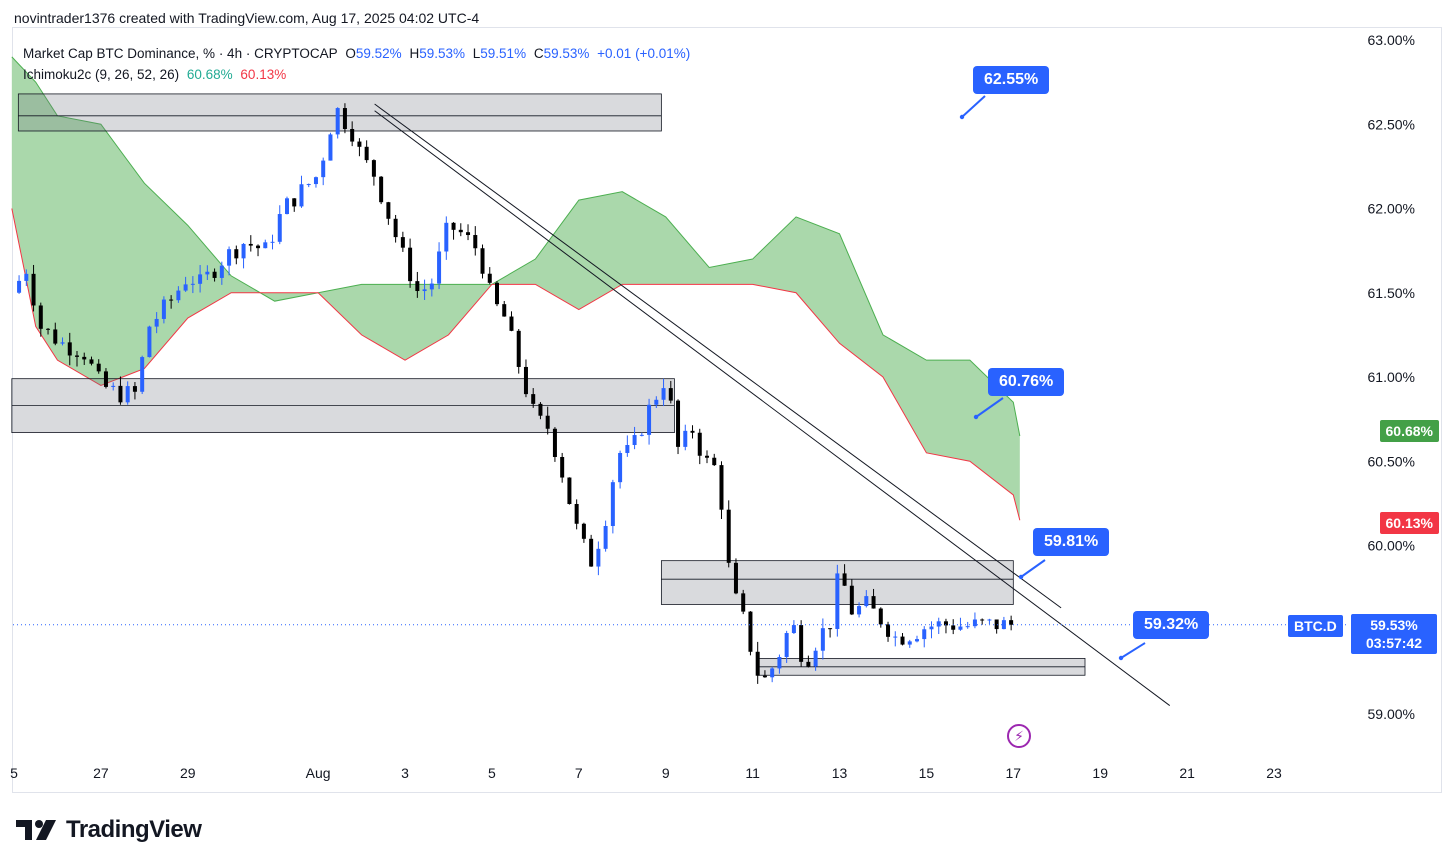  I want to click on indicator-legend: Ichimoku2c (9, 26, 52, 26) 60.68% 60.13%, so click(156, 74).